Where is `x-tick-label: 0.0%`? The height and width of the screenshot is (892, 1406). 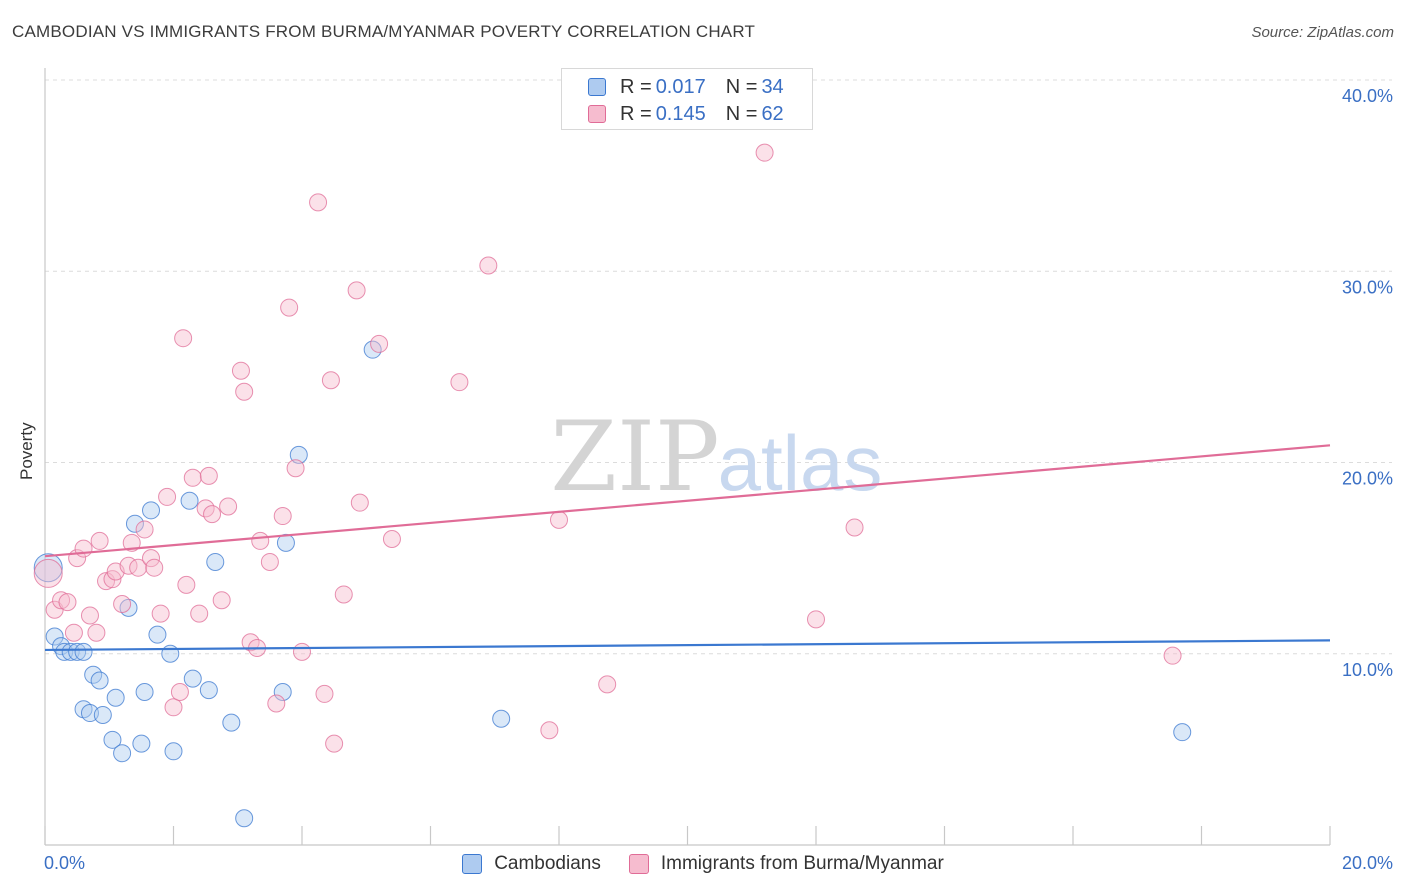 x-tick-label: 0.0% is located at coordinates (64, 863).